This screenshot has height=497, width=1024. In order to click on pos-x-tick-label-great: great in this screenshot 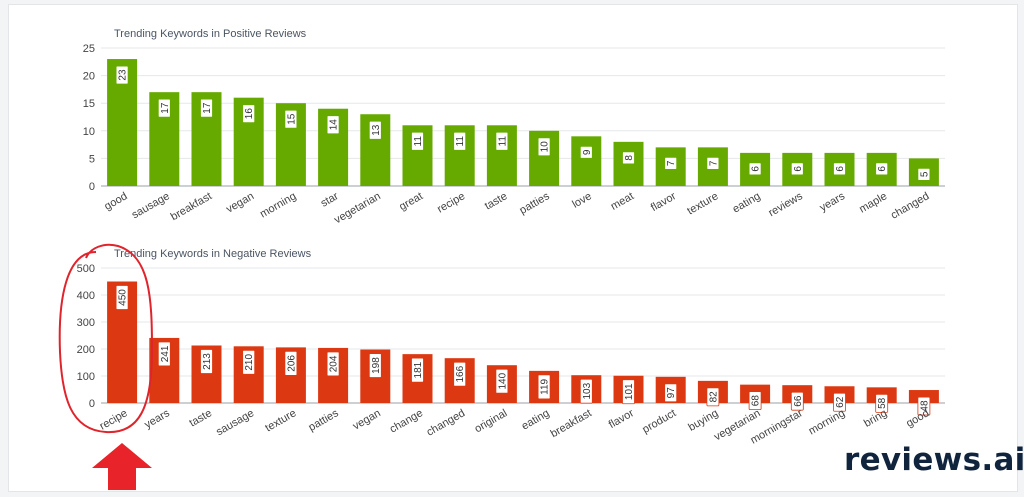, I will do `click(411, 201)`.